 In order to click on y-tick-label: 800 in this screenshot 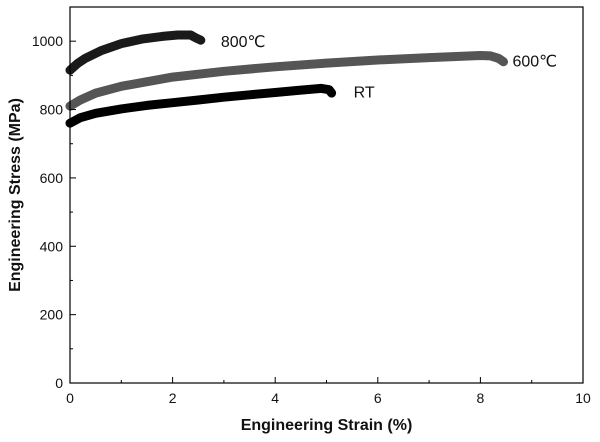, I will do `click(52, 110)`.